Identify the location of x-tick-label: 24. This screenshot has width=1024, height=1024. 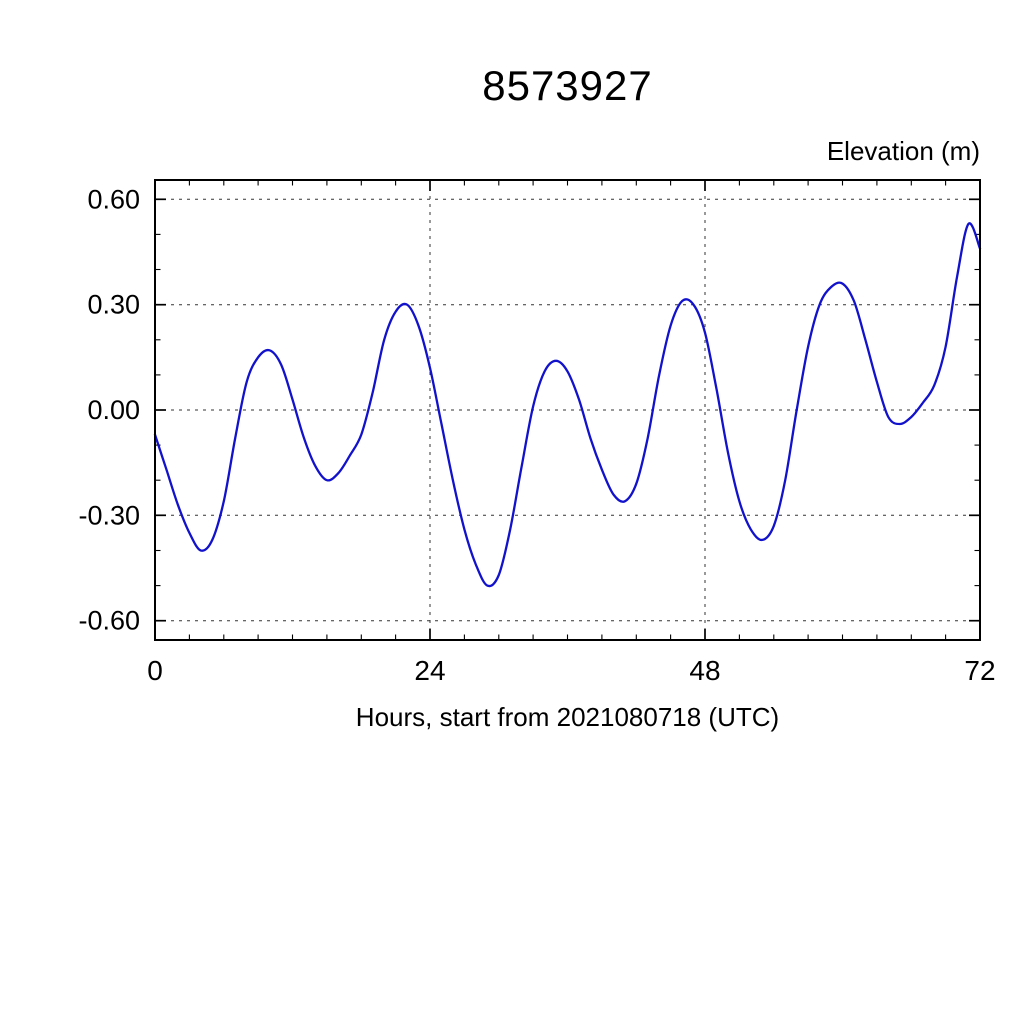
(429, 670).